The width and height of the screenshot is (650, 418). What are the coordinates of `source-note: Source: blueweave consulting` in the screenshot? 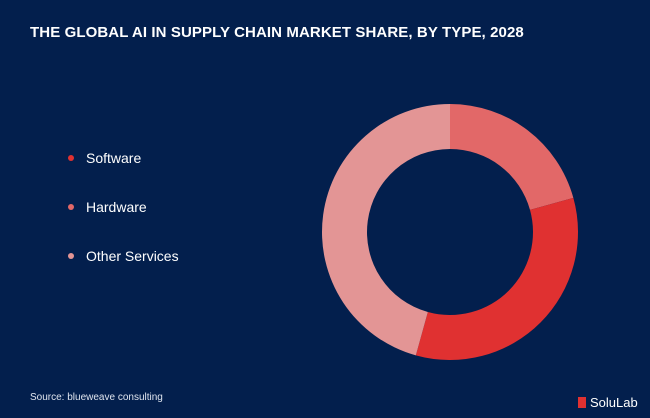 It's located at (96, 397).